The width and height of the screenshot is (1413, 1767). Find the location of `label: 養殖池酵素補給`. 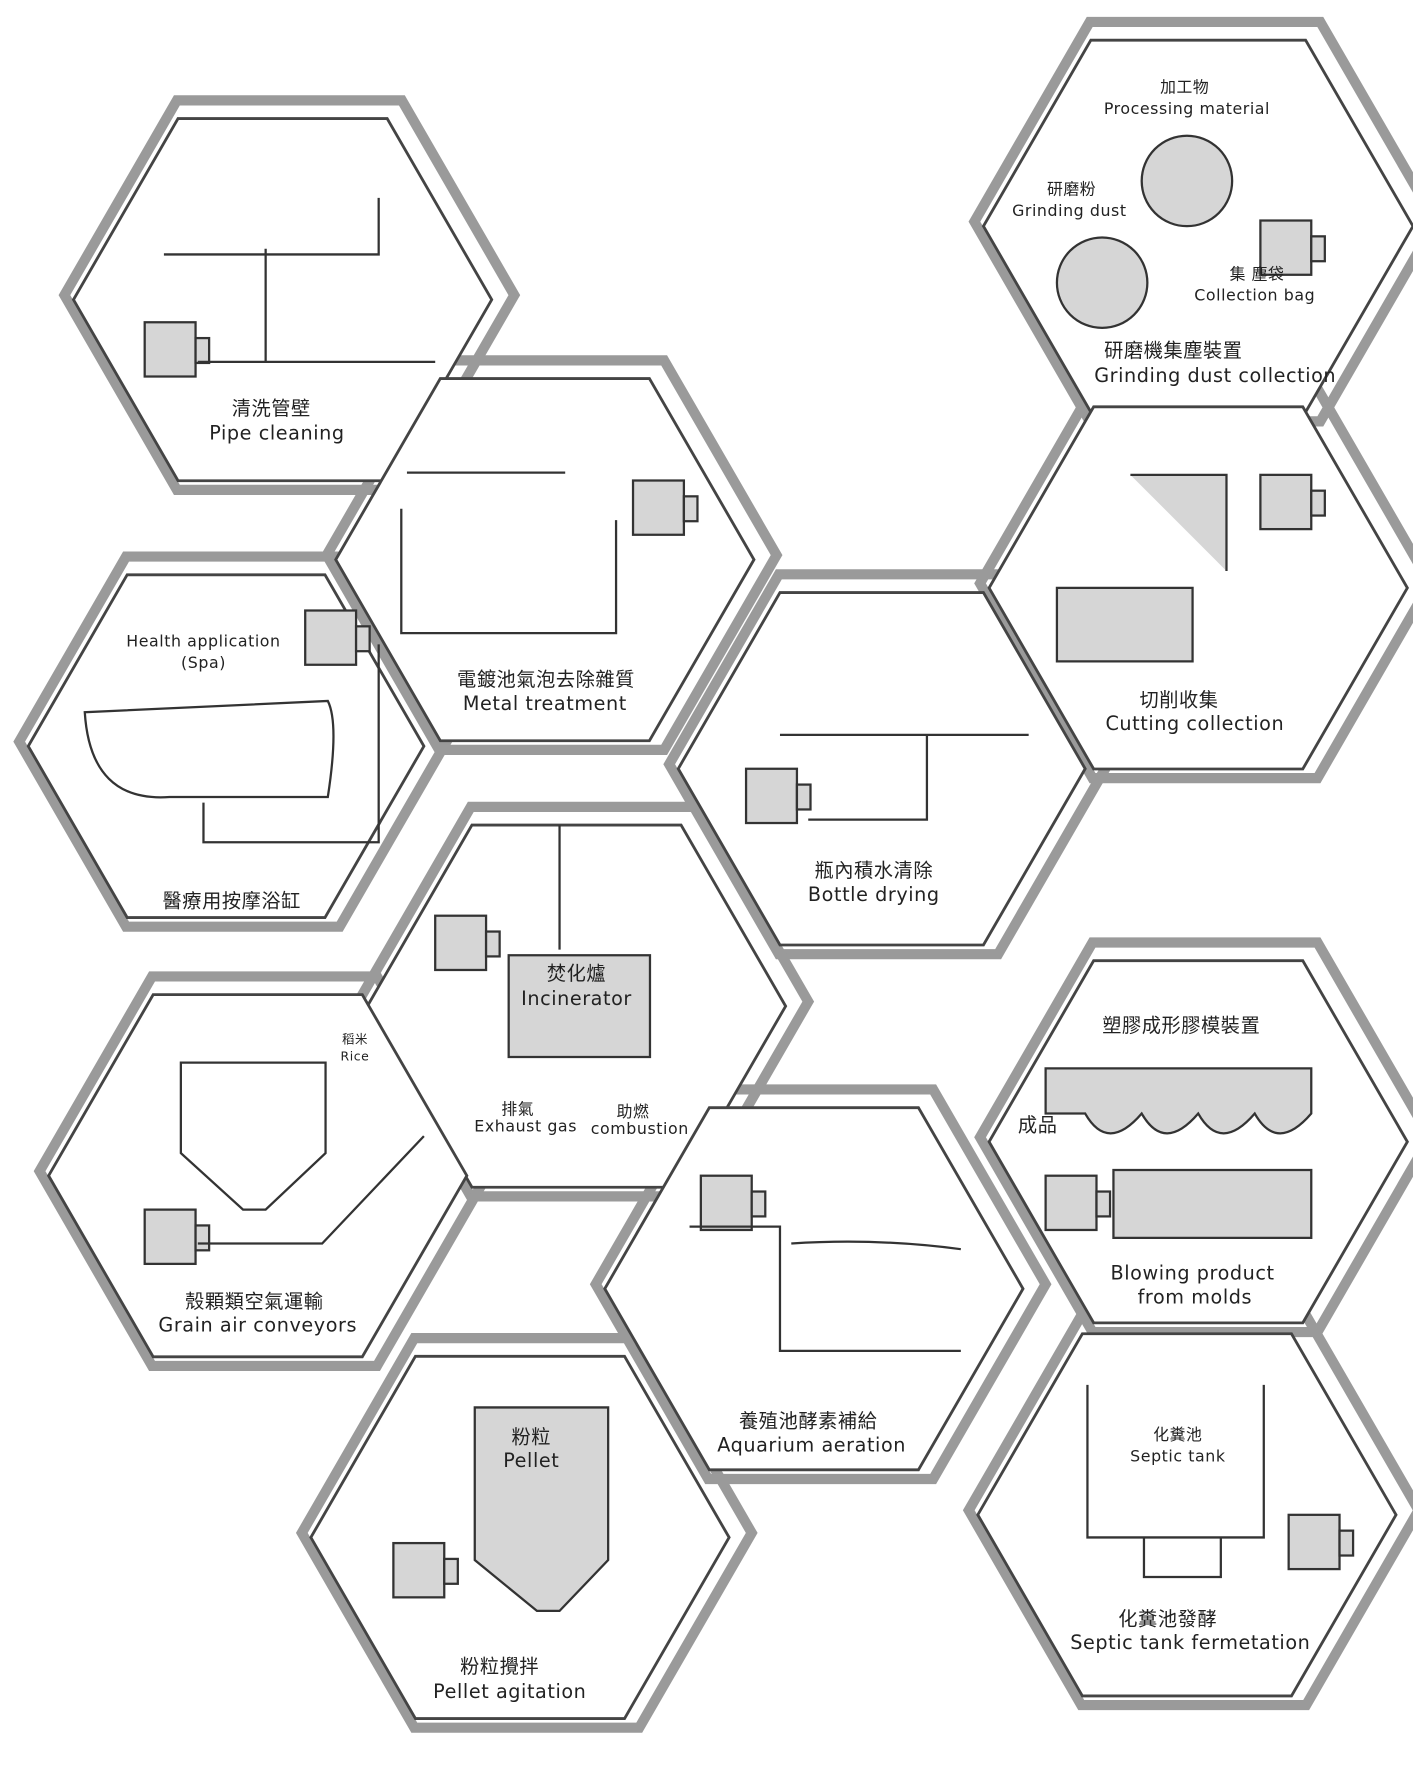

label: 養殖池酵素補給 is located at coordinates (808, 1421).